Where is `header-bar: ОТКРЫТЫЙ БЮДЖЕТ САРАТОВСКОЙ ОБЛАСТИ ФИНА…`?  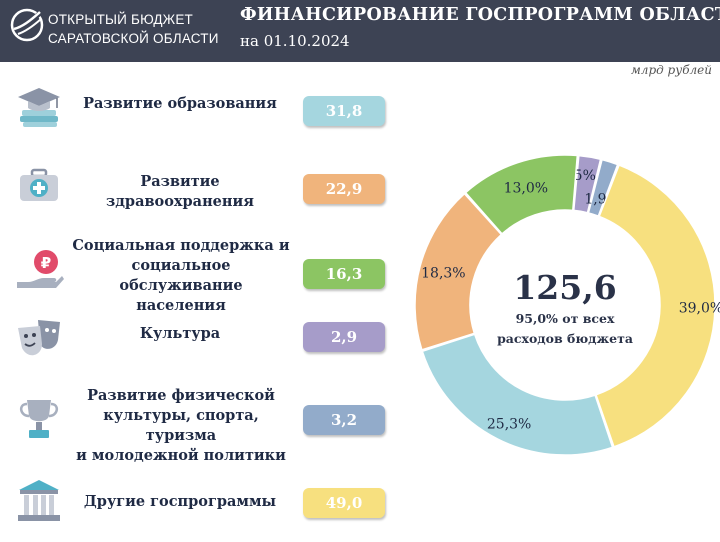
header-bar: ОТКРЫТЫЙ БЮДЖЕТ САРАТОВСКОЙ ОБЛАСТИ ФИНА… is located at coordinates (360, 31).